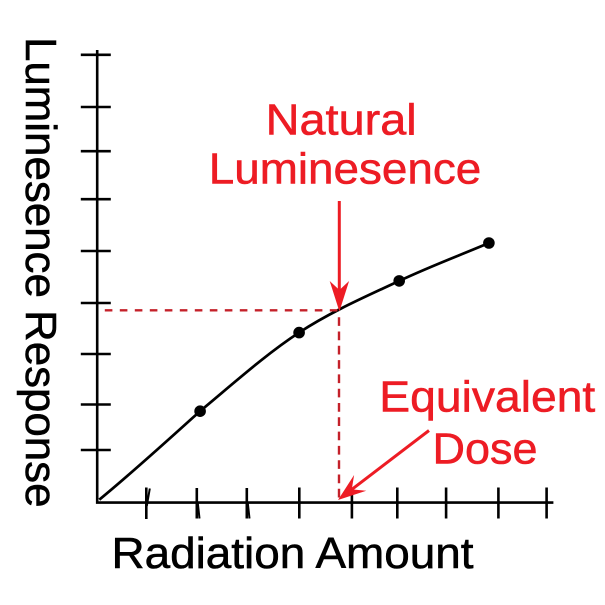 The width and height of the screenshot is (605, 605). I want to click on svg-text: Radiation Amount, so click(293, 554).